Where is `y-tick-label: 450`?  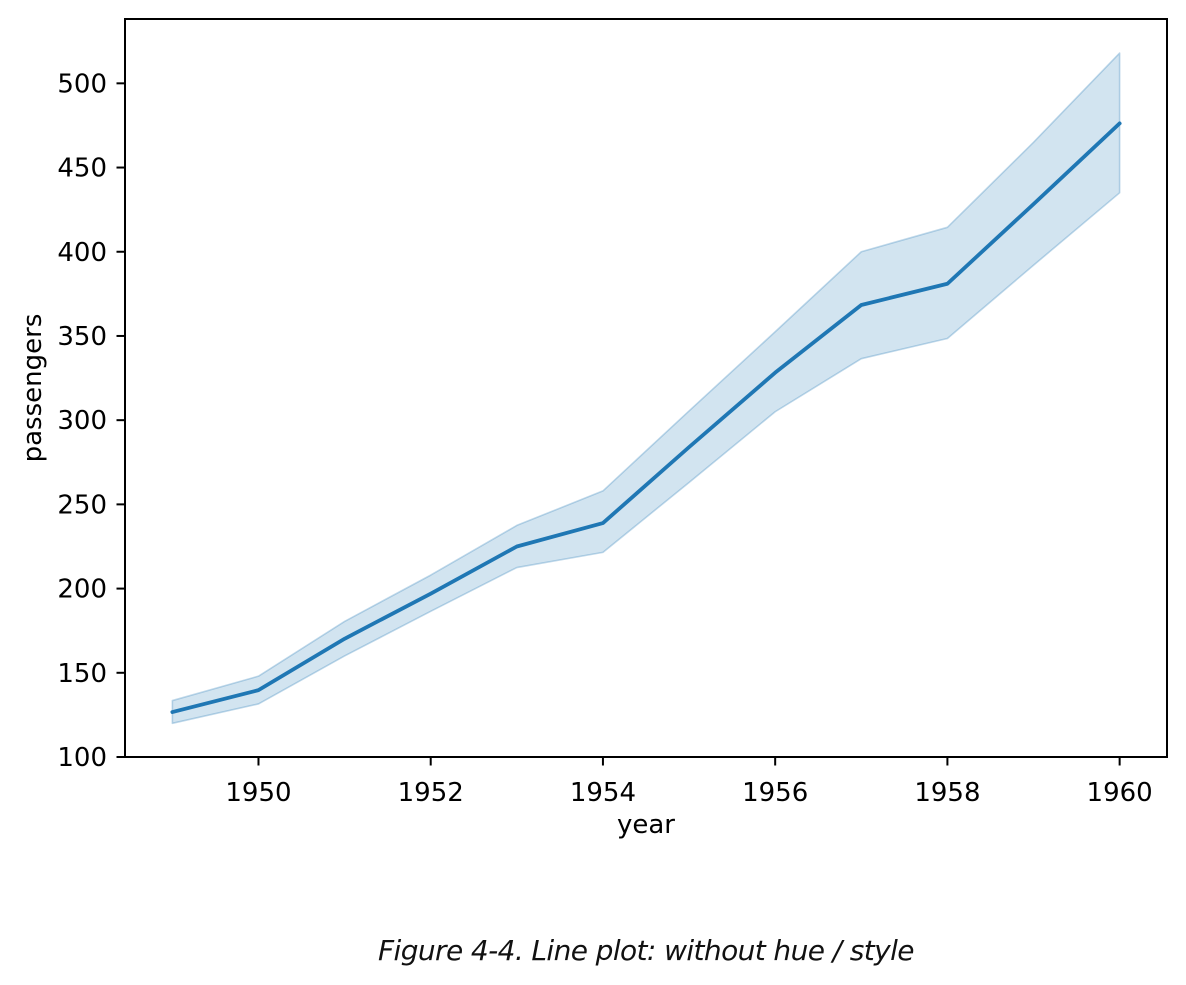 y-tick-label: 450 is located at coordinates (82, 169).